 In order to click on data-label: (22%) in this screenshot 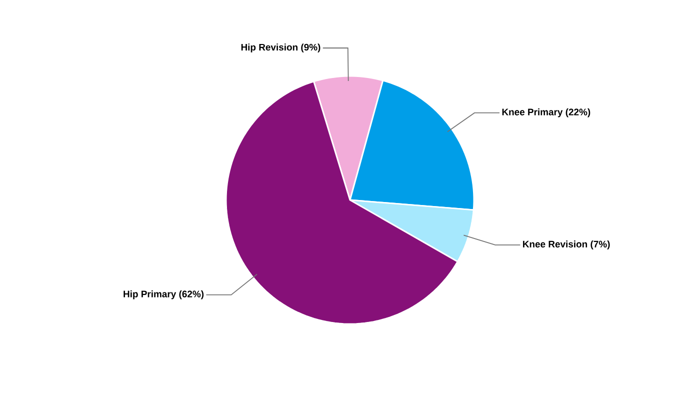, I will do `click(578, 113)`.